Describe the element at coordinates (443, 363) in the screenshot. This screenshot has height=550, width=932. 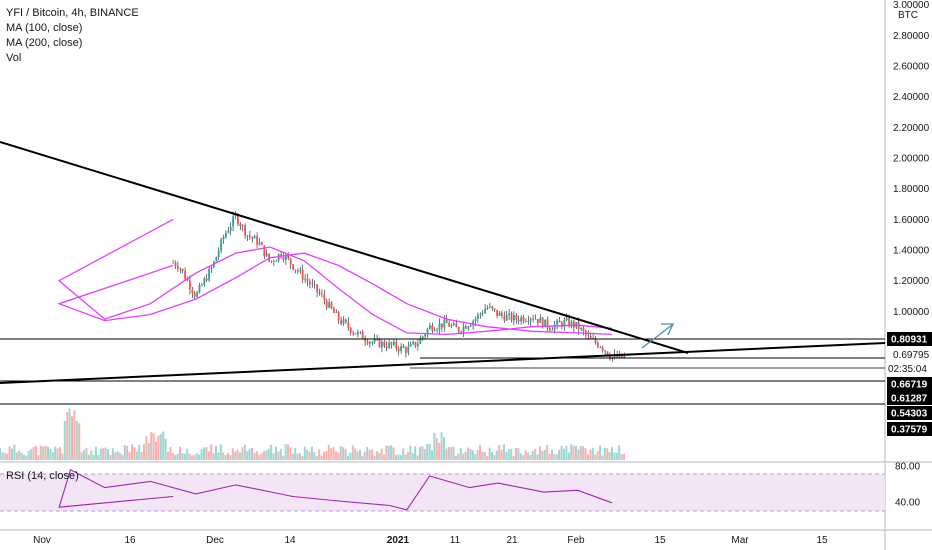
I see `ascending-trendline` at that location.